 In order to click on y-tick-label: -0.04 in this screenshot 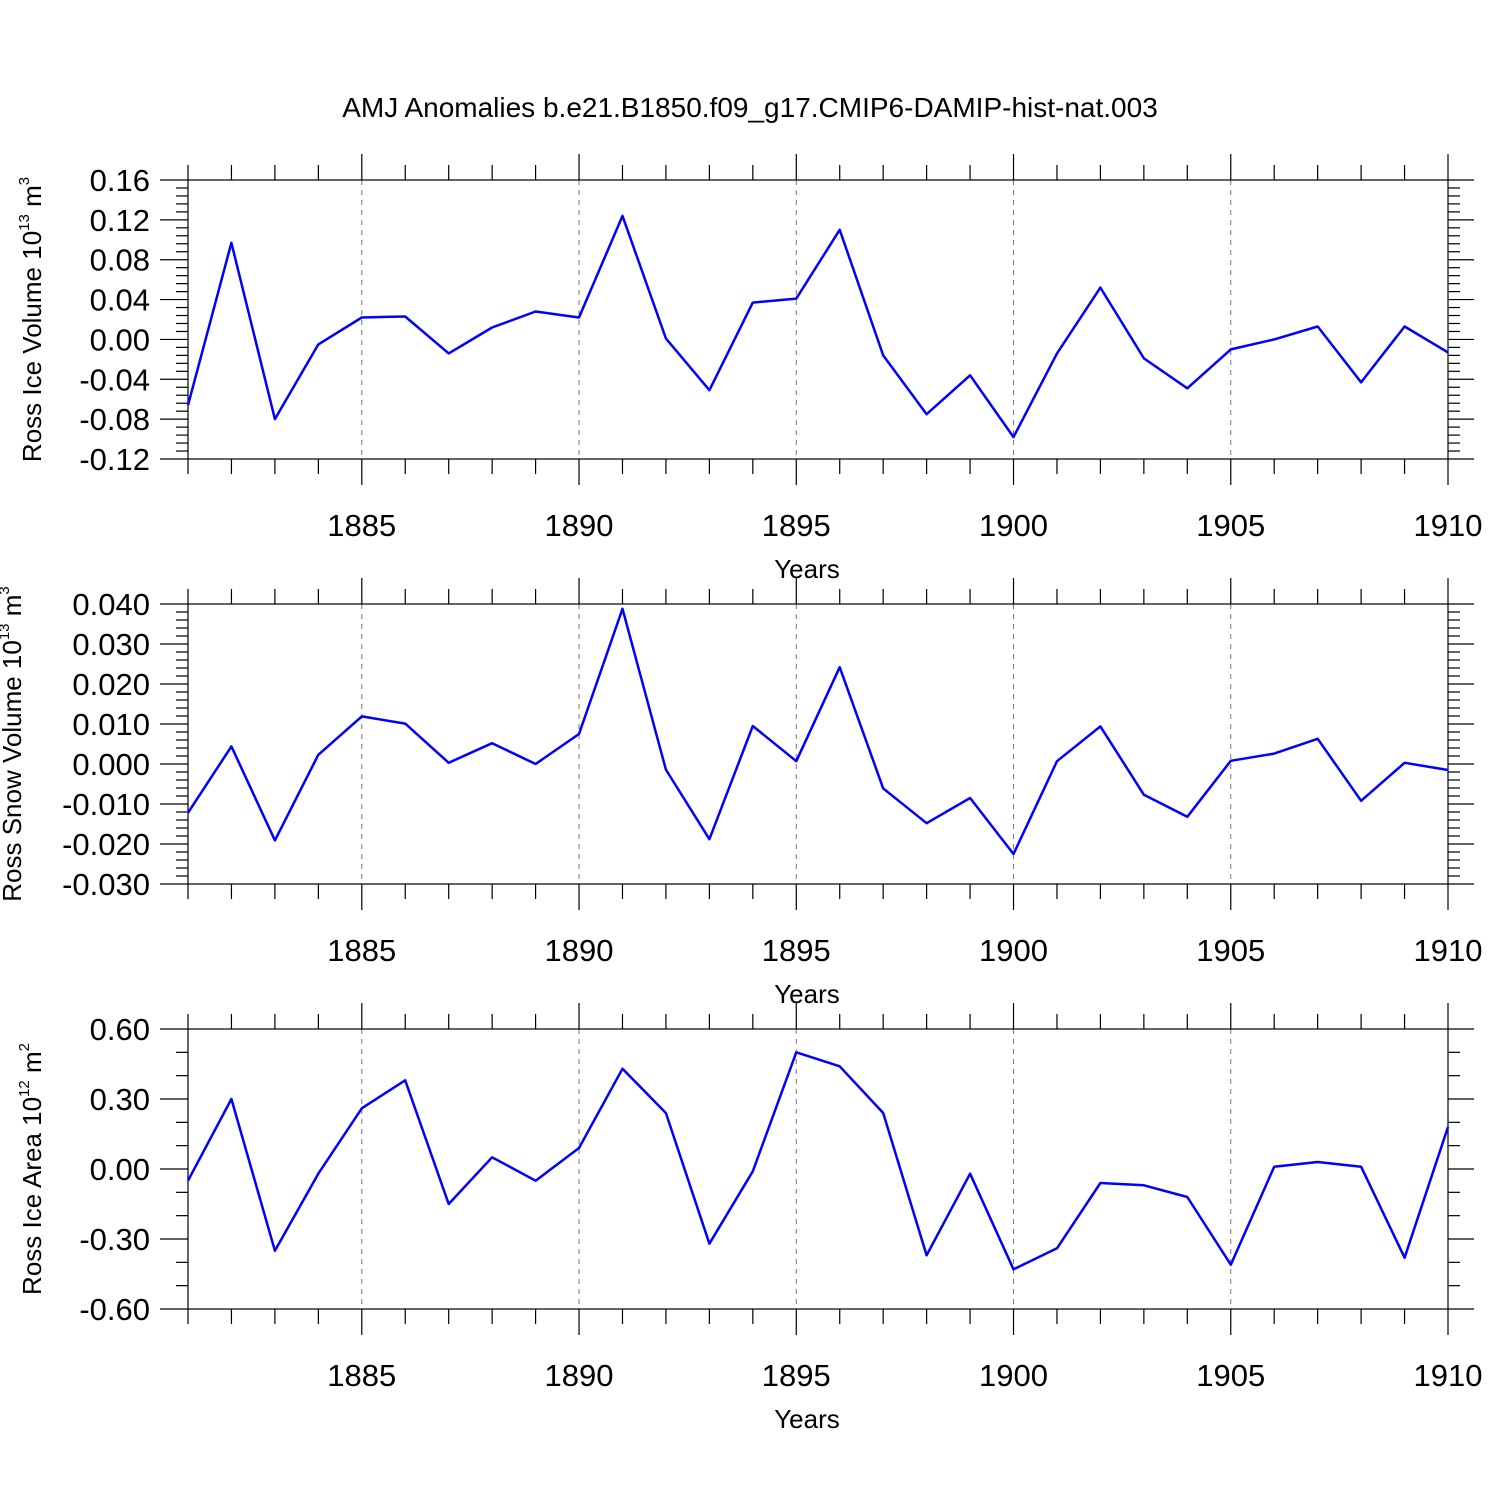, I will do `click(114, 379)`.